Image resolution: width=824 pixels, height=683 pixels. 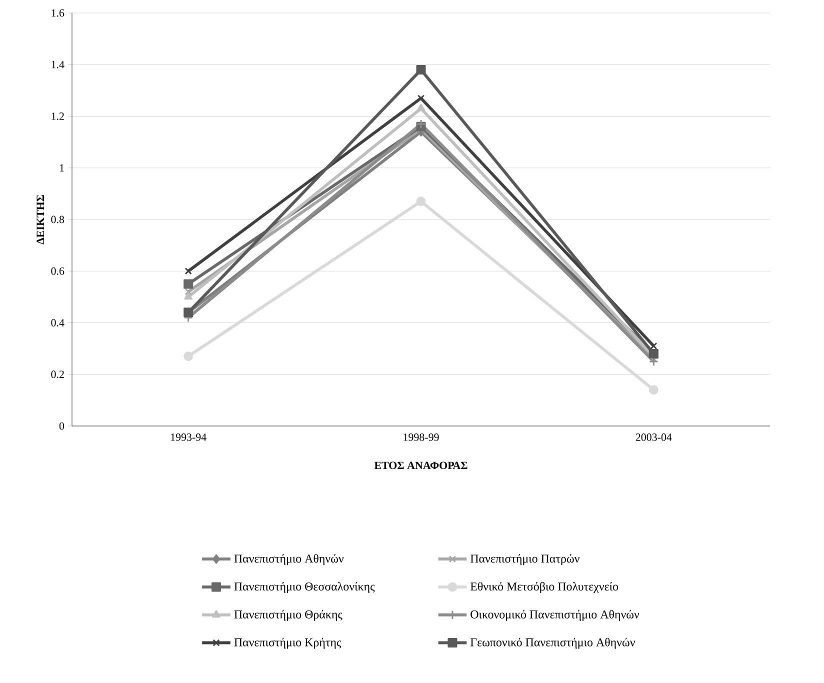 I want to click on y-tick-label: 0.8, so click(x=57, y=220).